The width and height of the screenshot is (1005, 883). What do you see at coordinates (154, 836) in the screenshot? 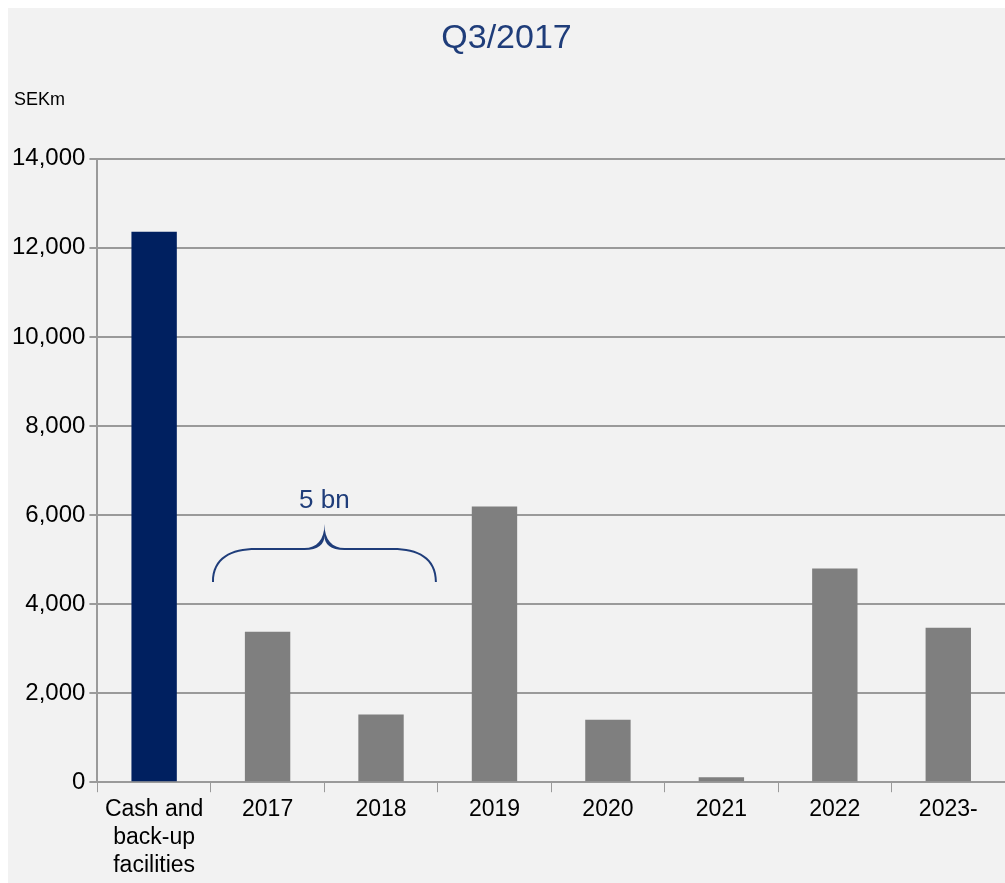
I see `x-tick-label: Cash and back-up facilities` at bounding box center [154, 836].